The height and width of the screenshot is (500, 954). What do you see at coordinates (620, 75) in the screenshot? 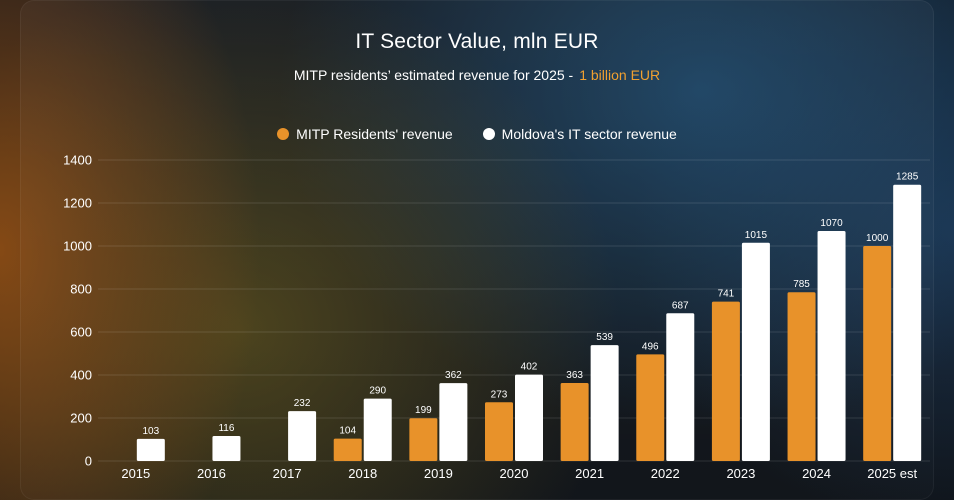
I see `subtitle-highlight: 1 billion EUR` at bounding box center [620, 75].